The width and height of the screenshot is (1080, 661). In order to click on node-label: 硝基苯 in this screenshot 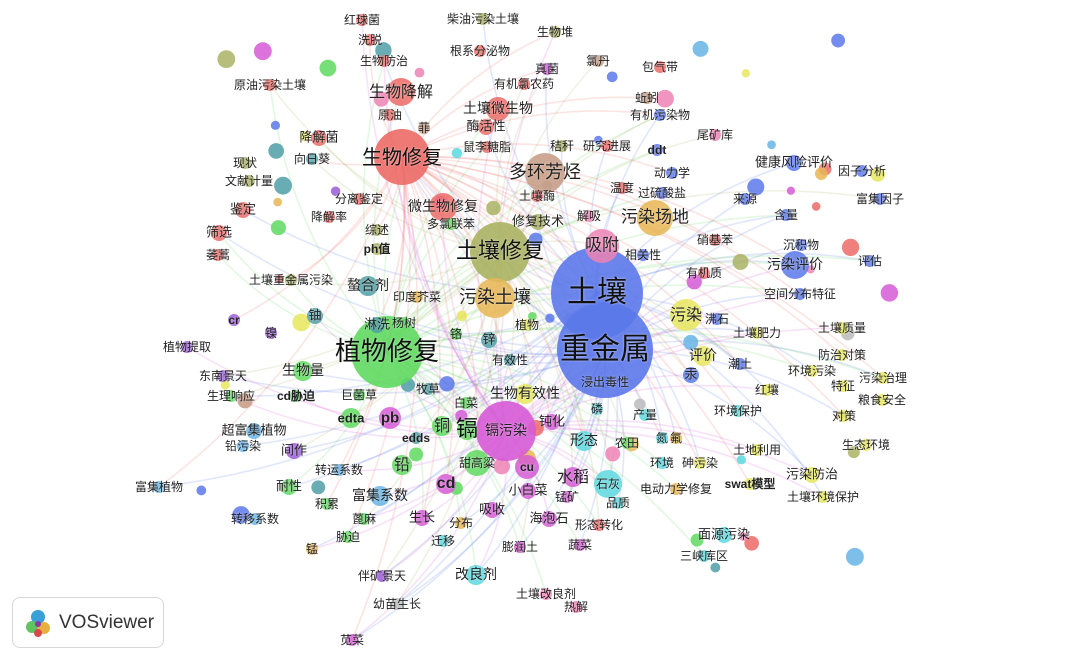, I will do `click(715, 240)`.